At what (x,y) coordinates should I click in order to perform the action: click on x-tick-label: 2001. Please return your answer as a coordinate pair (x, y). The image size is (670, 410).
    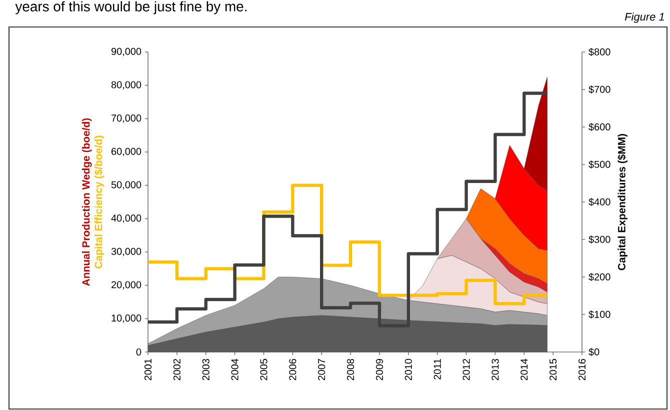
    Looking at the image, I should click on (148, 369).